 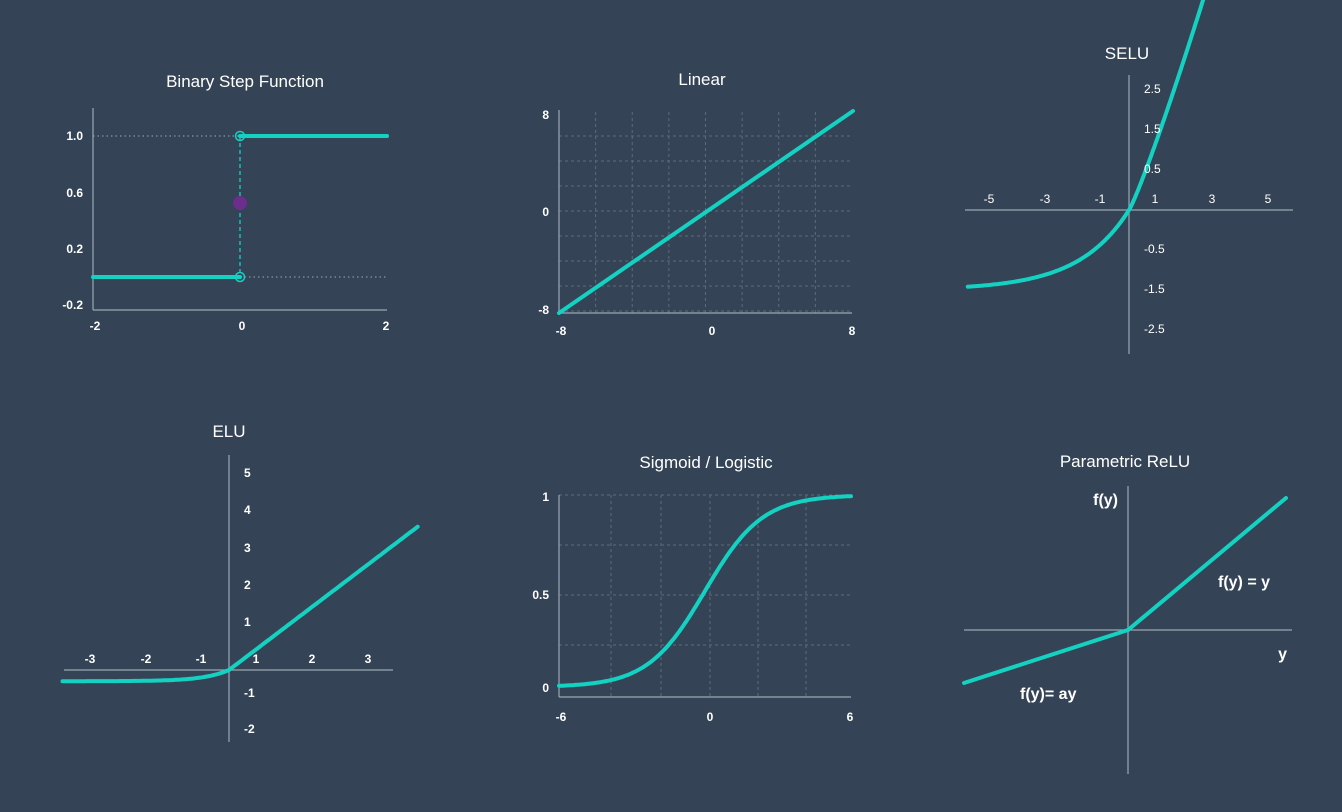 I want to click on elu-ytick: -2, so click(x=249, y=729).